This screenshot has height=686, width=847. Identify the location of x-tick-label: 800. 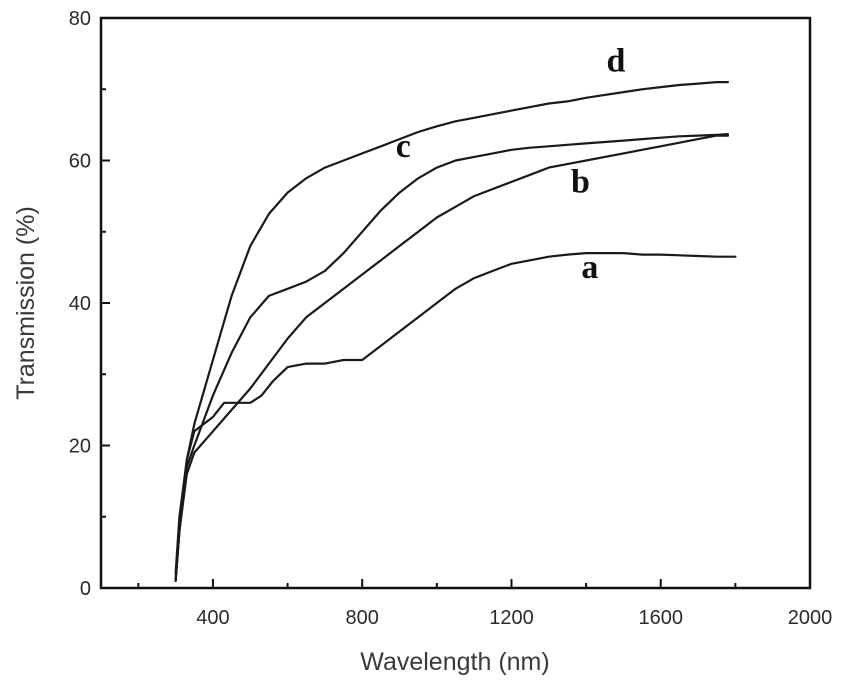
(362, 618).